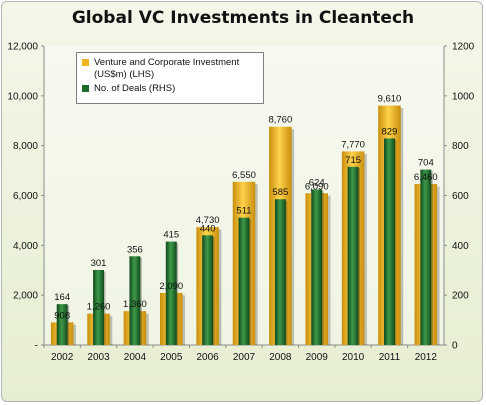 The height and width of the screenshot is (405, 486). What do you see at coordinates (25, 196) in the screenshot?
I see `y-left-tick-label: 6,000` at bounding box center [25, 196].